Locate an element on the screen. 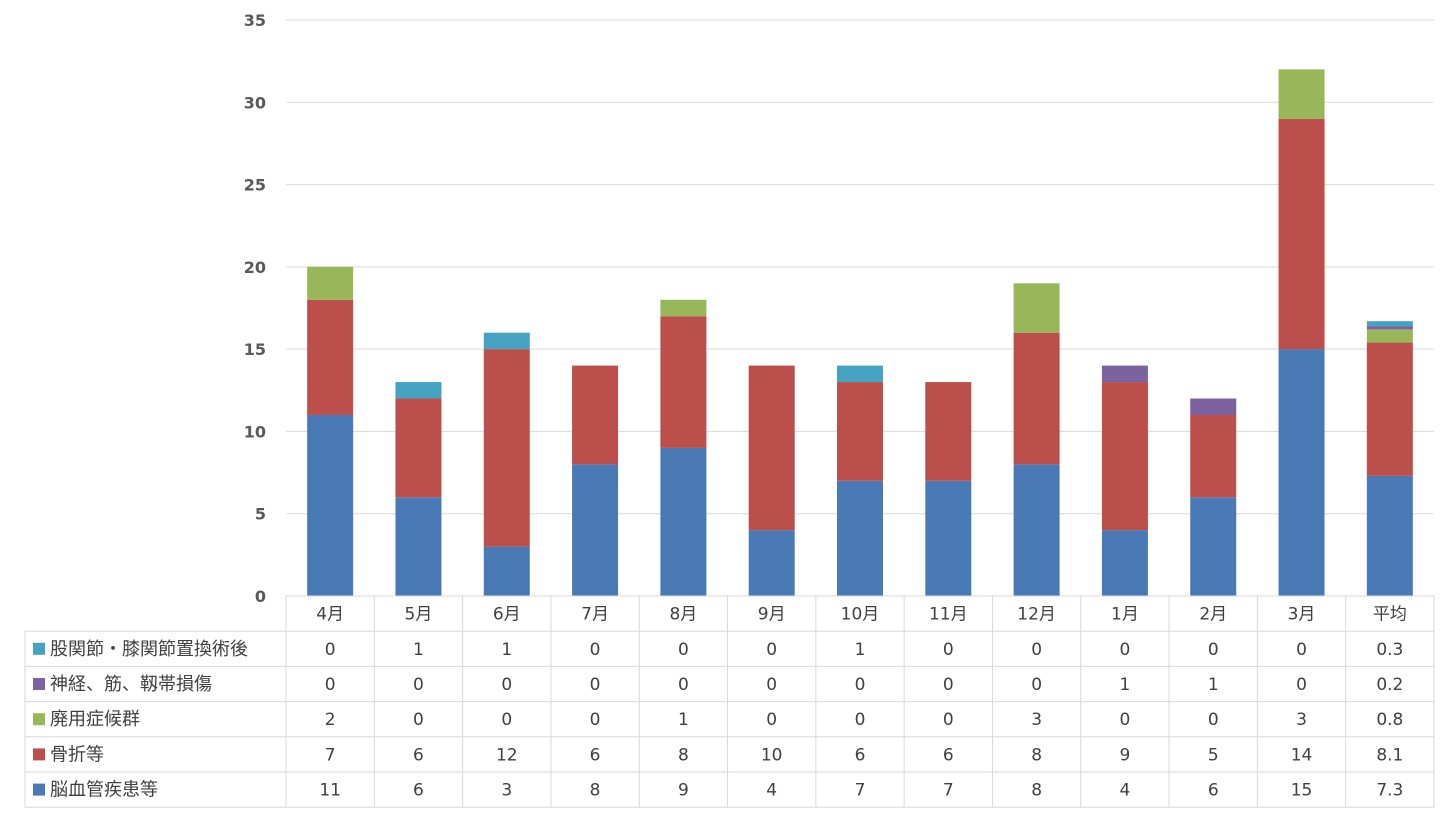 The width and height of the screenshot is (1448, 820). y-tick-label: 15 is located at coordinates (255, 349).